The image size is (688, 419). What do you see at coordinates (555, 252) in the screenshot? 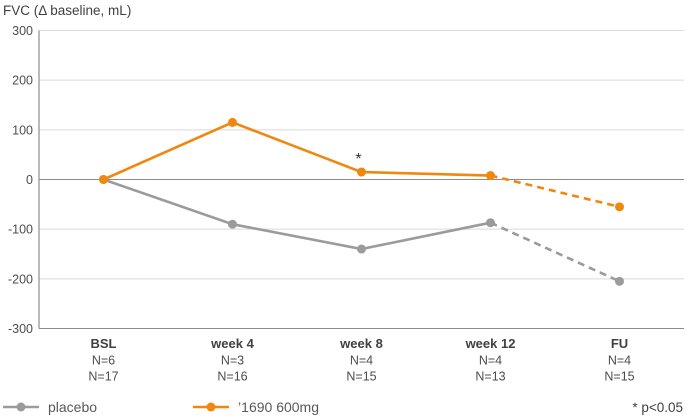
I see `series-dashed-line-placebo` at bounding box center [555, 252].